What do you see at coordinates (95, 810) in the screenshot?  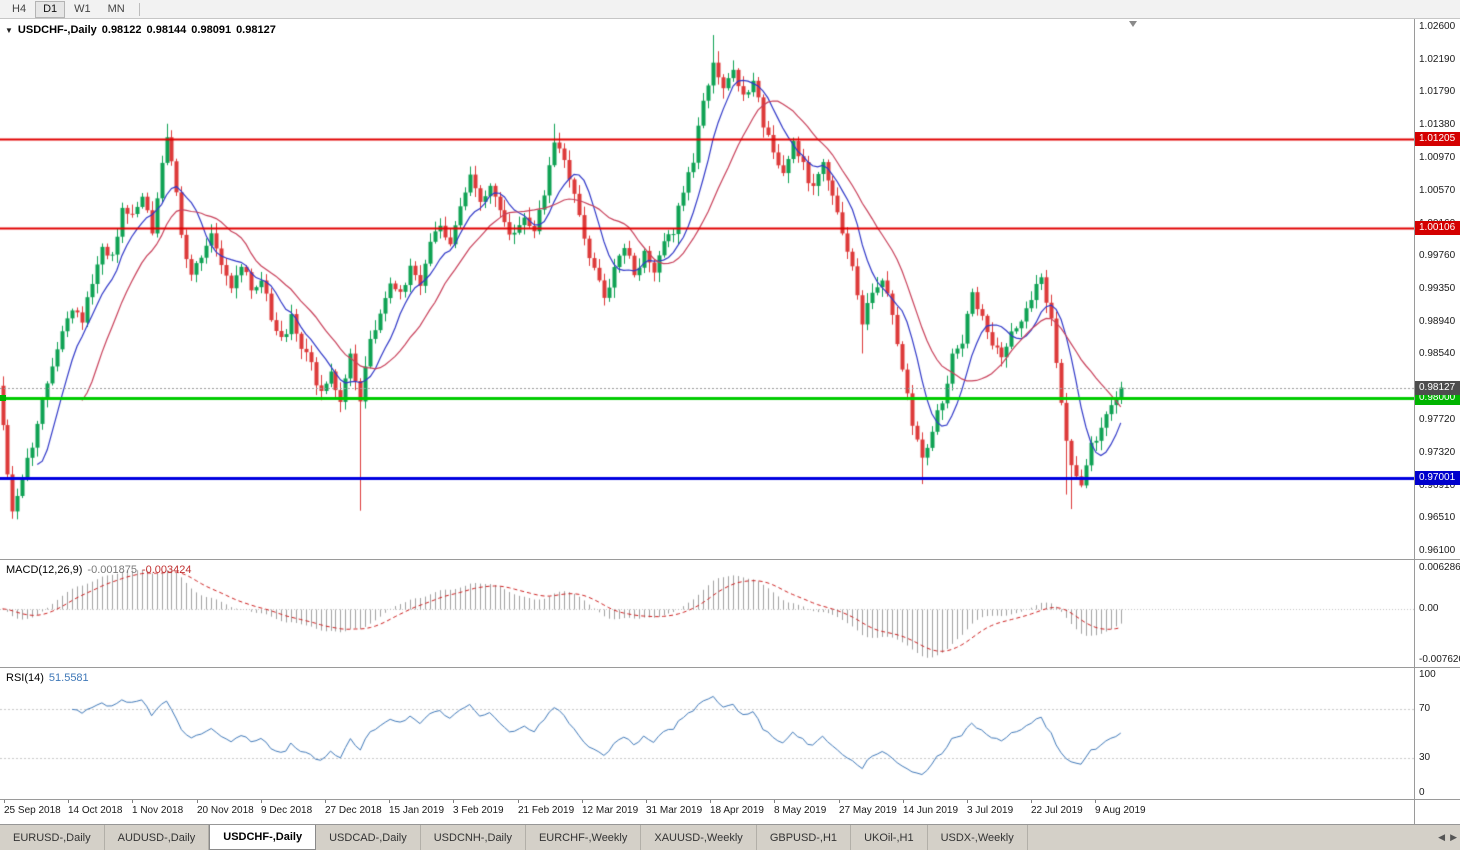 I see `date-label: 14 Oct 2018` at bounding box center [95, 810].